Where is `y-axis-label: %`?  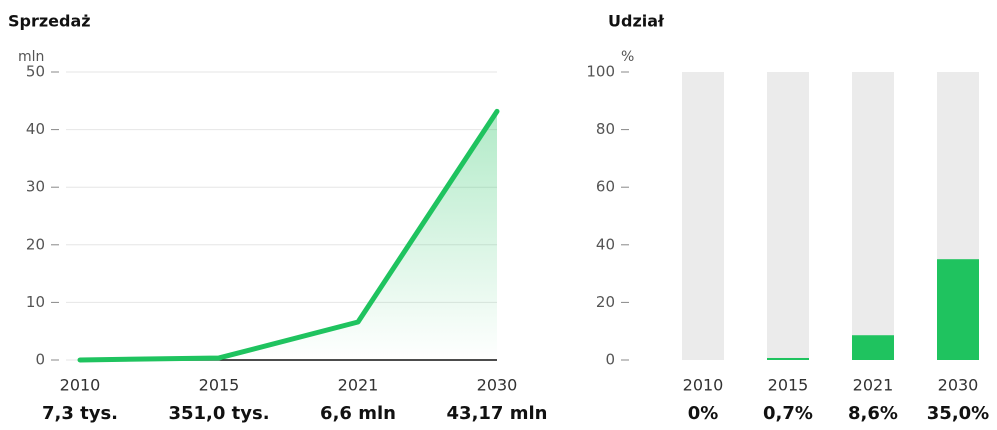 y-axis-label: % is located at coordinates (627, 57).